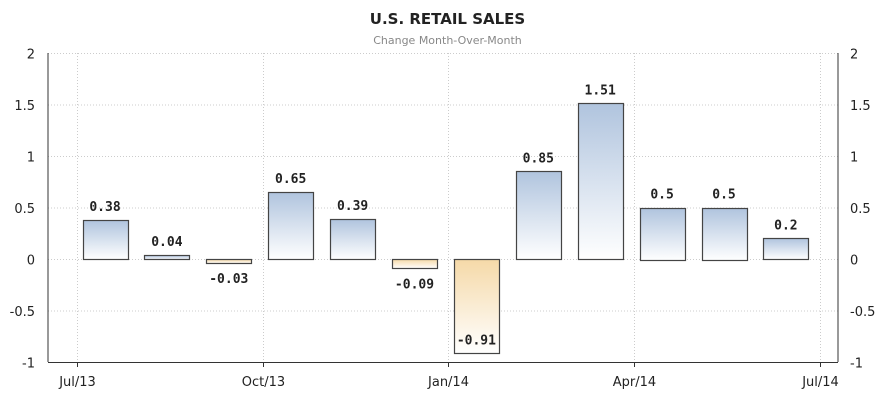 The image size is (895, 400). I want to click on data-label: -0.03, so click(228, 279).